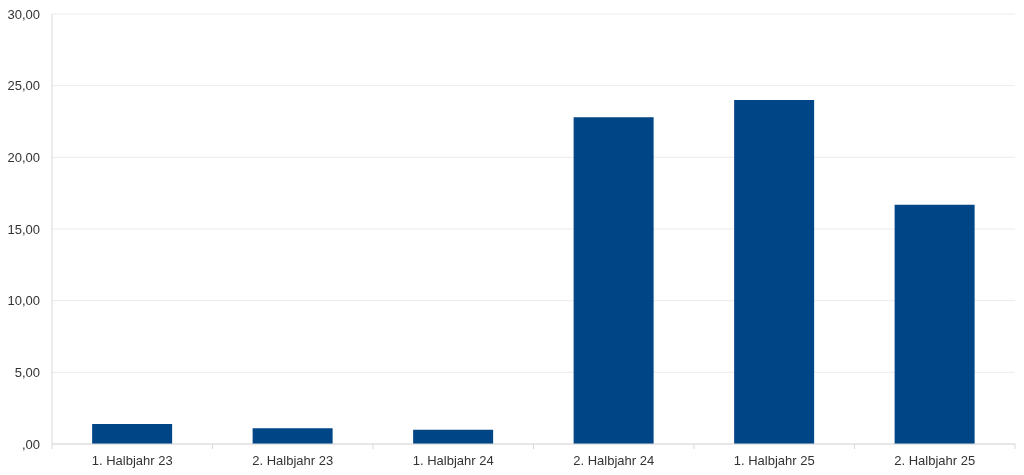 This screenshot has width=1024, height=475. What do you see at coordinates (293, 460) in the screenshot?
I see `x-tick-label: 2. Halbjahr 23` at bounding box center [293, 460].